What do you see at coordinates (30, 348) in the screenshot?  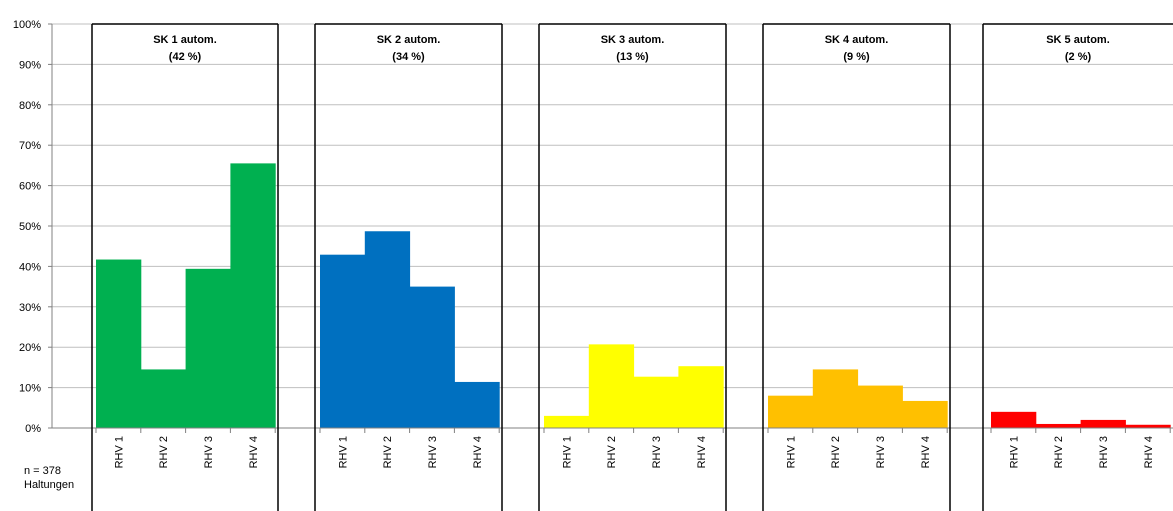 I see `y-tick-label: 20%` at bounding box center [30, 348].